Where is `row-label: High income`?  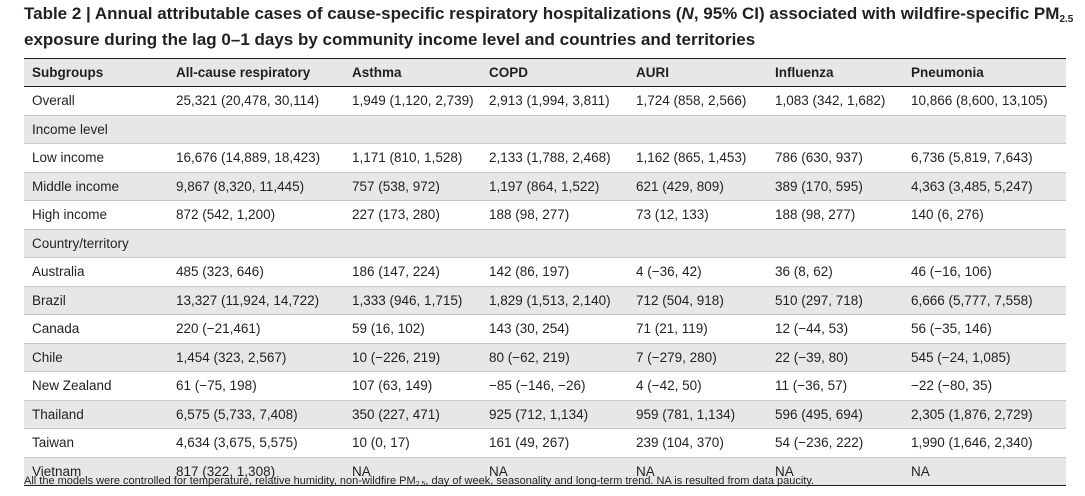
row-label: High income is located at coordinates (70, 215).